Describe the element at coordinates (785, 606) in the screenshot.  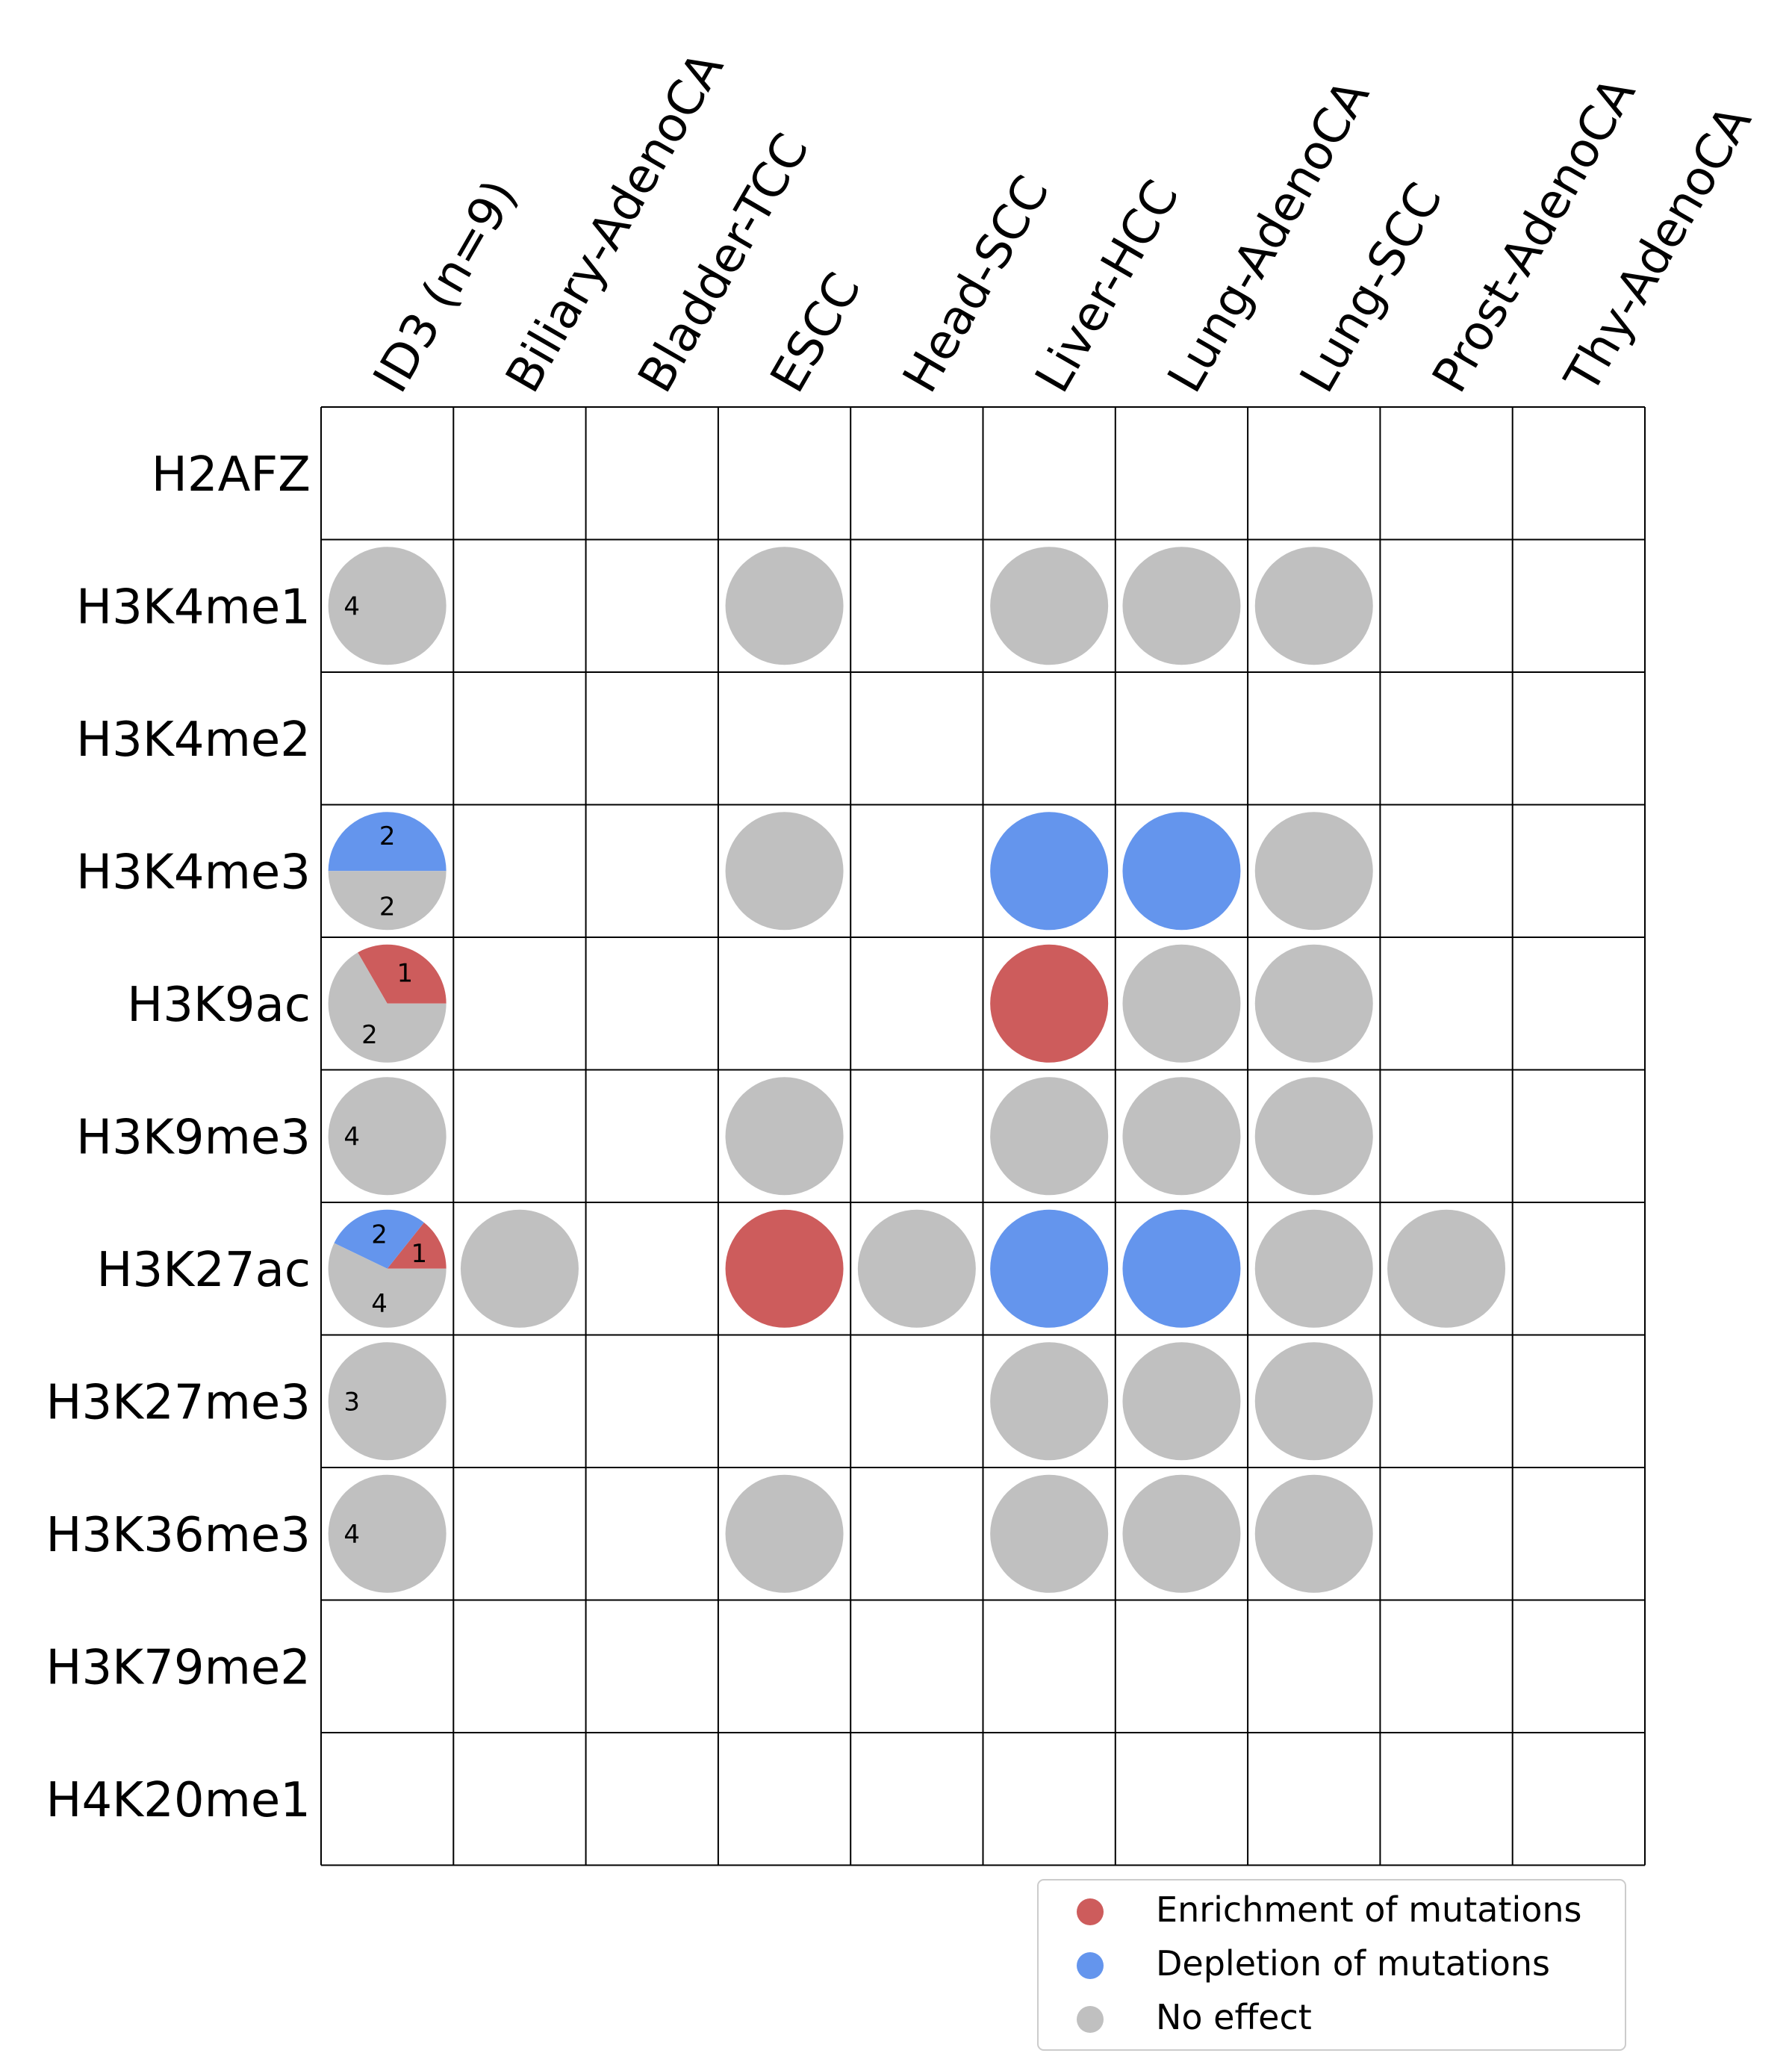
I see `cell-h3k4me1-escc-no-effect-dot` at that location.